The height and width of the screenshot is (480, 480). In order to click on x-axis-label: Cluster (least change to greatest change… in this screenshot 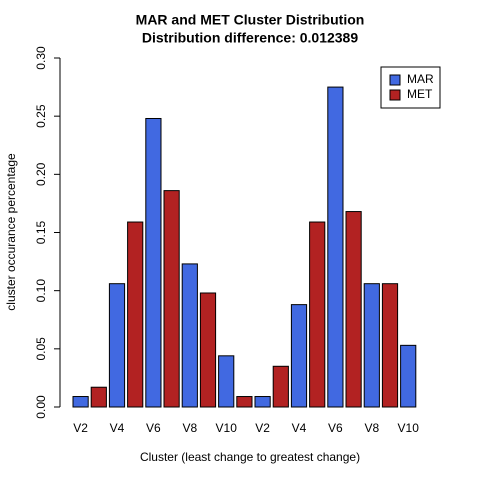, I will do `click(250, 457)`.